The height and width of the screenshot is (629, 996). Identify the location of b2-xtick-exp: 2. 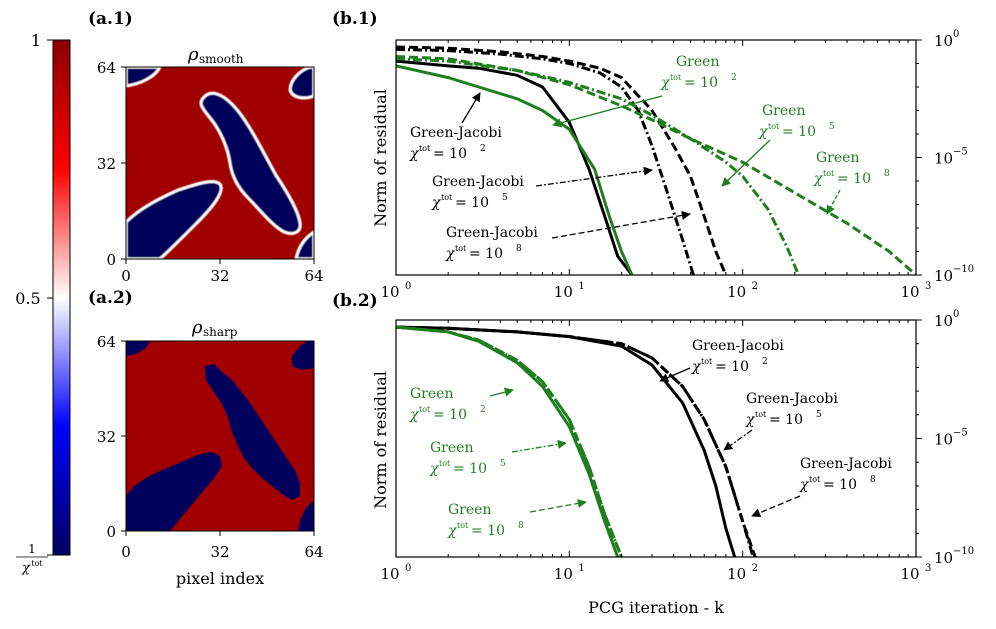
(755, 568).